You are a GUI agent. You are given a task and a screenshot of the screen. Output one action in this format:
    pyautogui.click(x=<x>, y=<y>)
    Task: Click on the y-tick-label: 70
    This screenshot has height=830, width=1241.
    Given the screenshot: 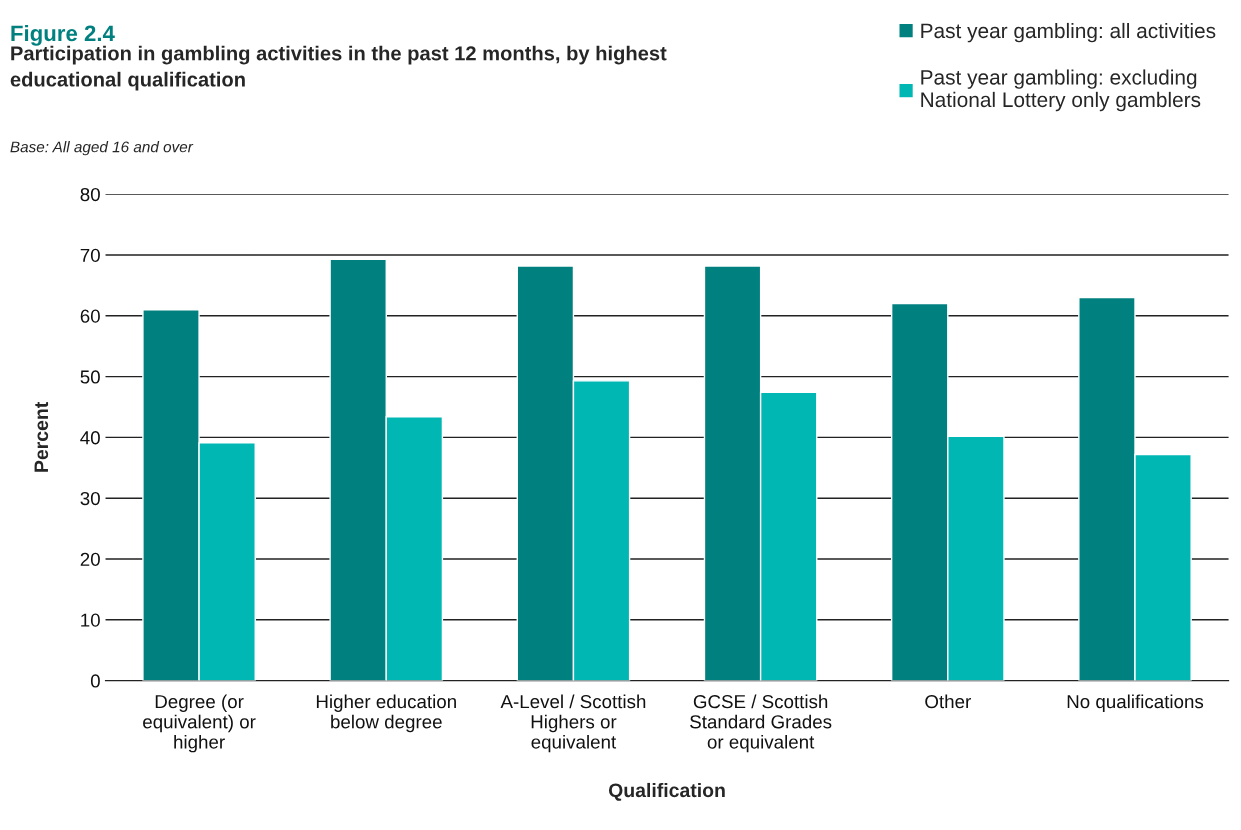 What is the action you would take?
    pyautogui.click(x=90, y=255)
    